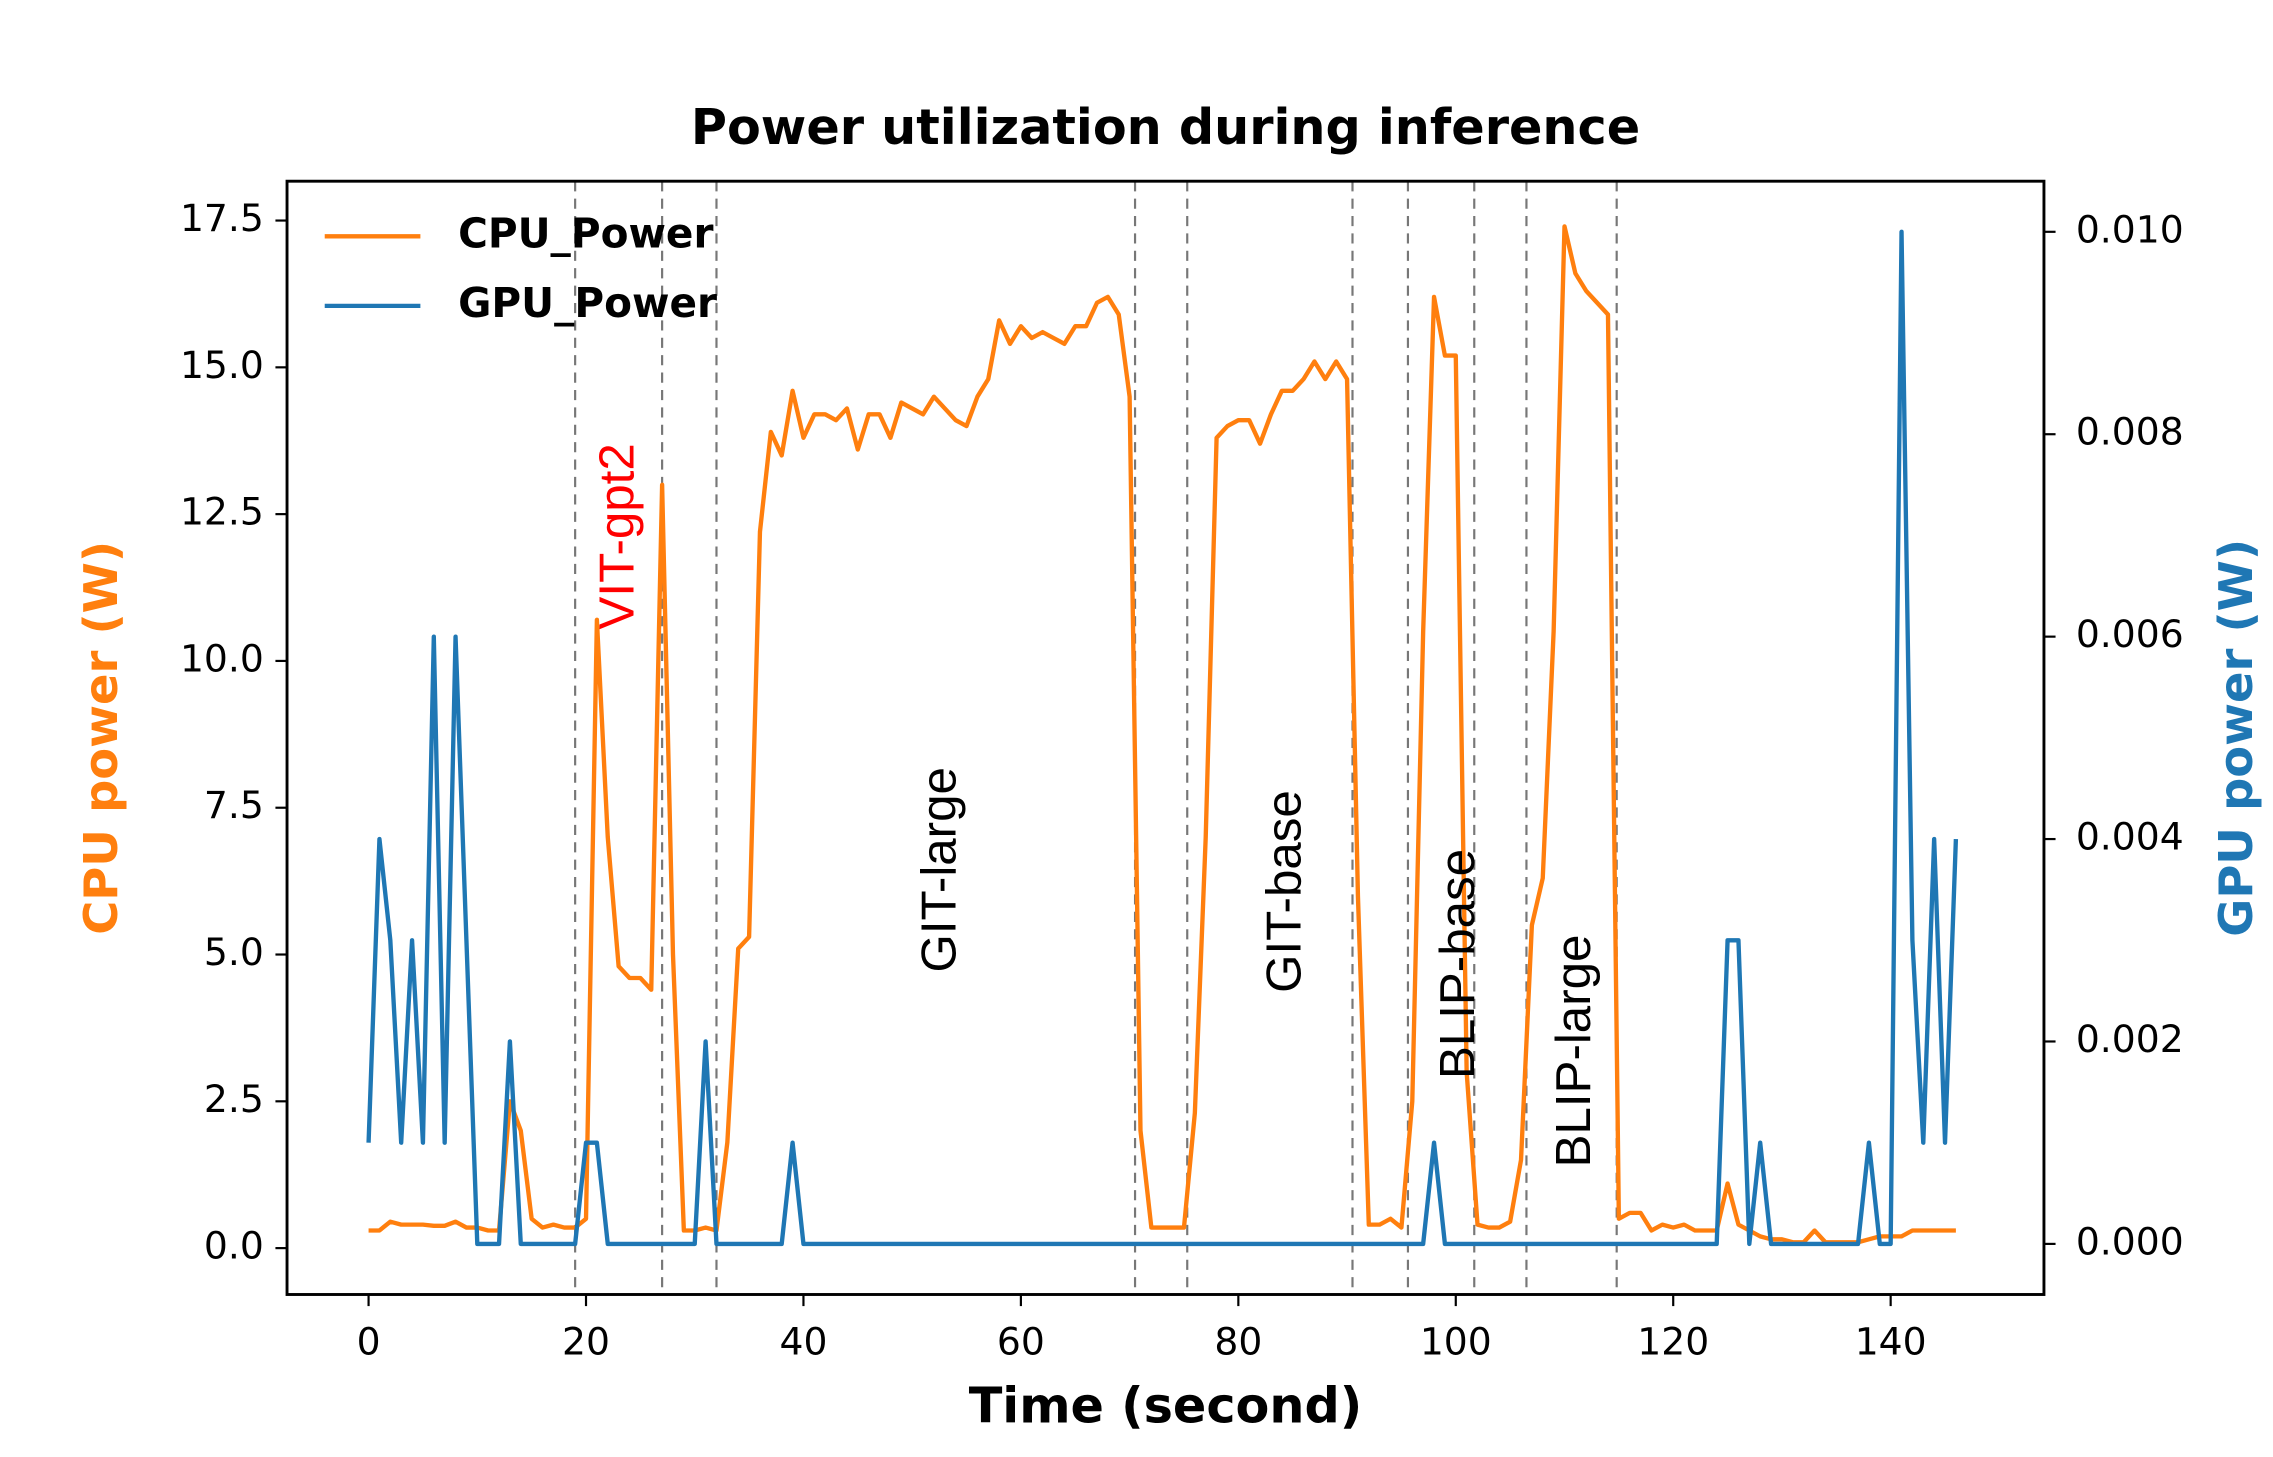  I want to click on annotation: VIT-gpt2, so click(616, 536).